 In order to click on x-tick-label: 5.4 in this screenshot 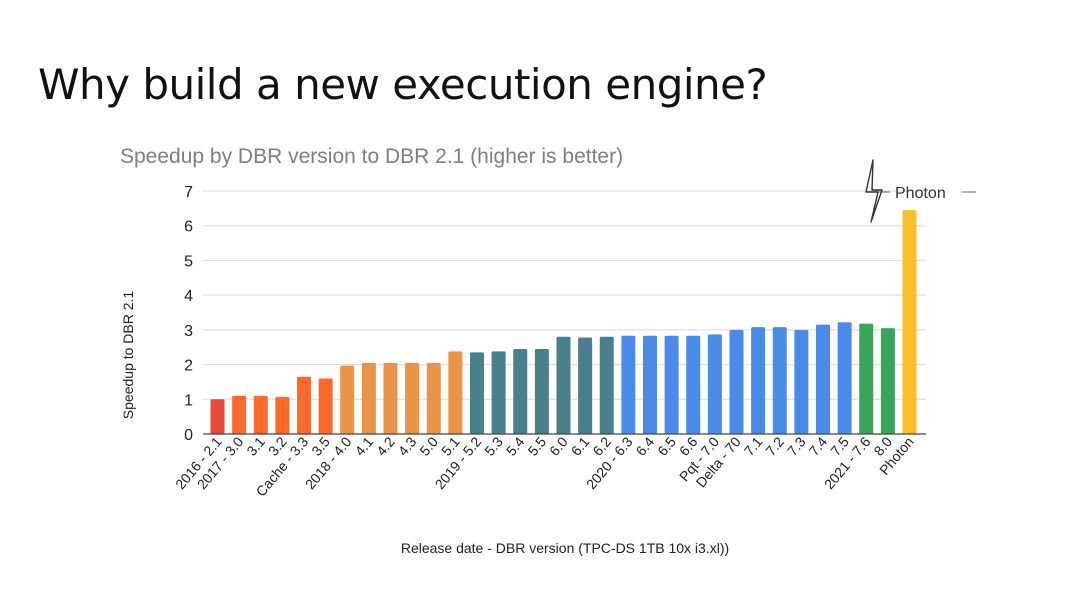, I will do `click(515, 445)`.